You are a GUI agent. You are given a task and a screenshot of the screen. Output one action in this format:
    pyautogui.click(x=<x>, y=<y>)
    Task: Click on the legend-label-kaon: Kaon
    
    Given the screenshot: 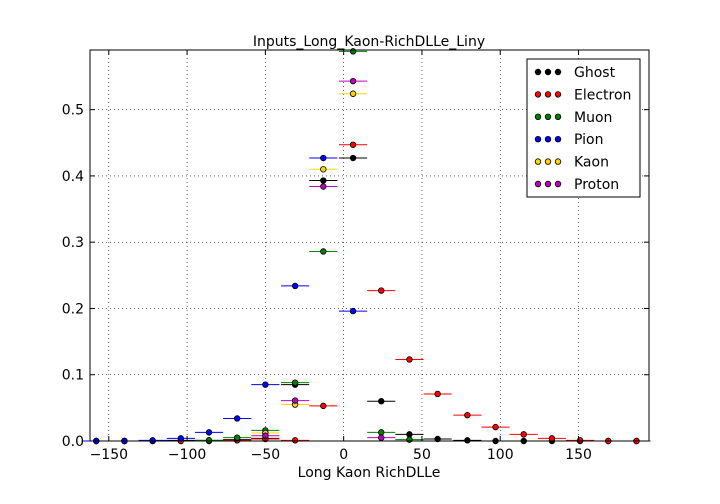 What is the action you would take?
    pyautogui.click(x=591, y=163)
    